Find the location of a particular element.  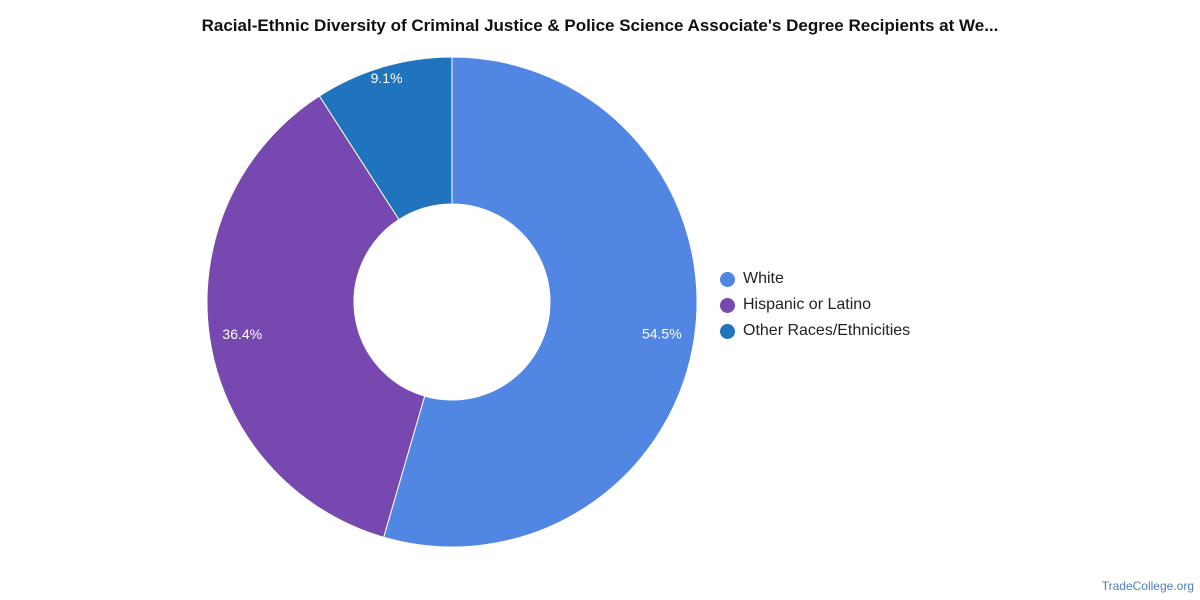

slice-hispanic-or-latino is located at coordinates (316, 316).